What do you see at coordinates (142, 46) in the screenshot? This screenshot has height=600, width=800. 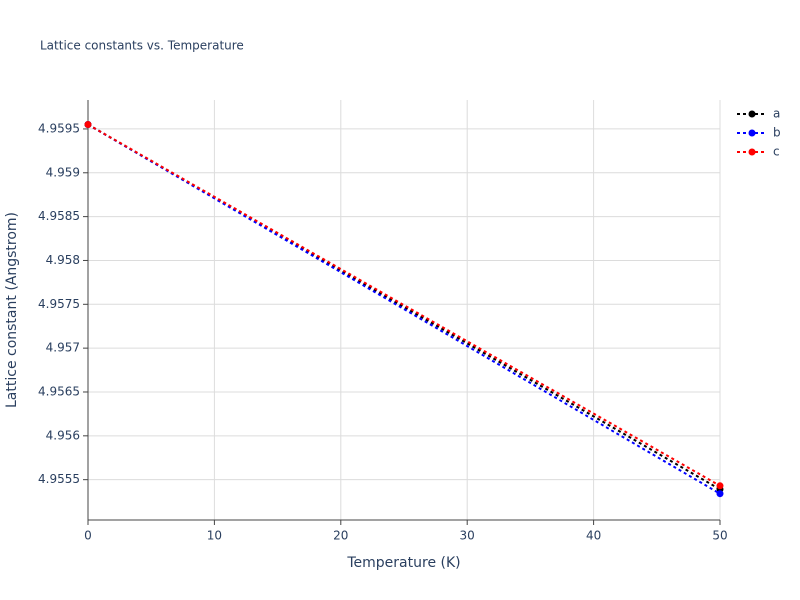 I see `chart-title: Lattice constants vs. Temperature` at bounding box center [142, 46].